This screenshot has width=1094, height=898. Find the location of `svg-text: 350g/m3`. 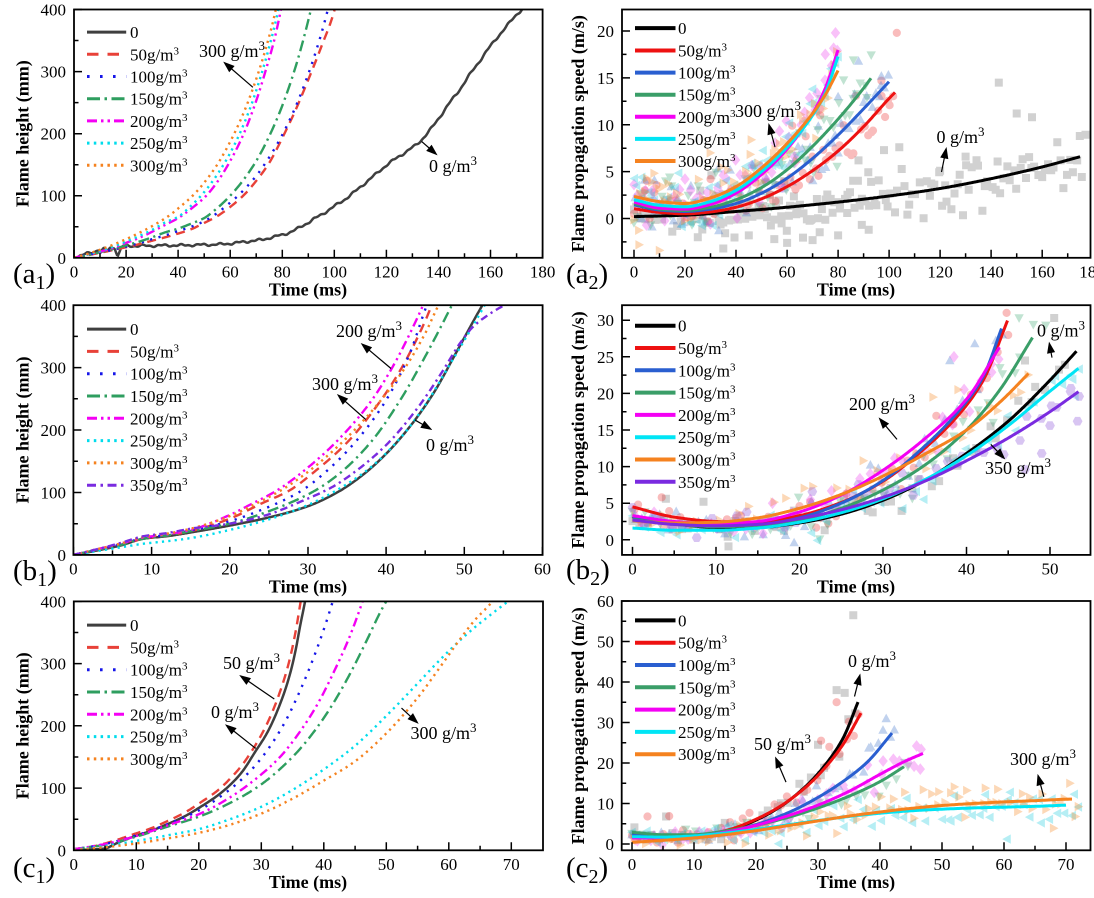

svg-text: 350g/m3 is located at coordinates (707, 482).